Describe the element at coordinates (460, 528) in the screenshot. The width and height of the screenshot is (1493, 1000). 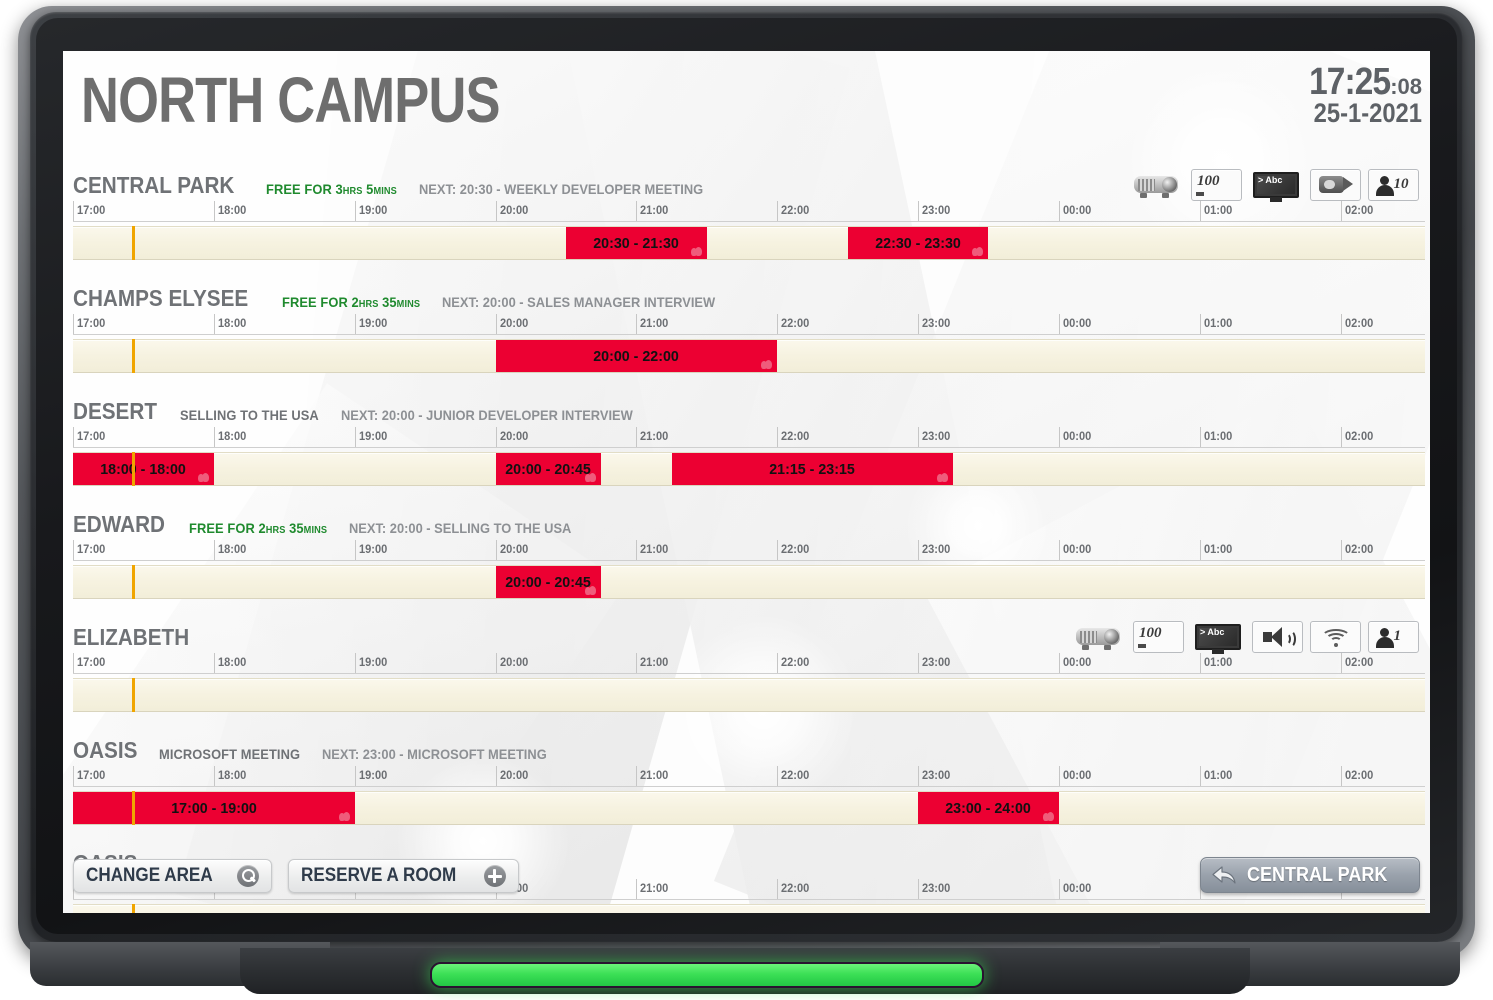
I see `room-next-meeting: NEXT: 20:00 - SELLING TO THE USA` at that location.